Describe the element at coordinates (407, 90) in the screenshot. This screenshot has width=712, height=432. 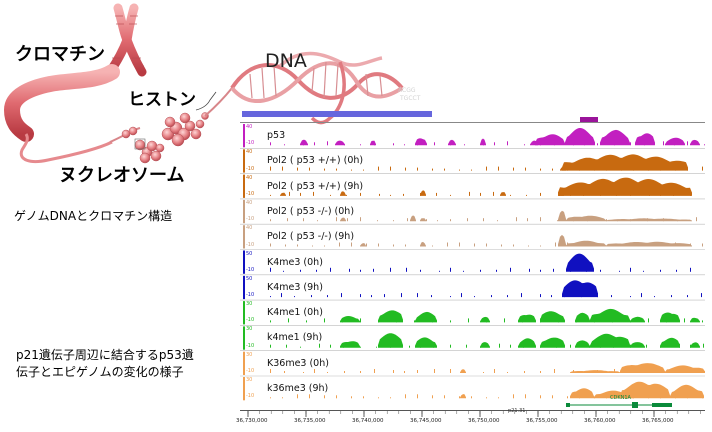
I see `svg-text: ACGG` at that location.